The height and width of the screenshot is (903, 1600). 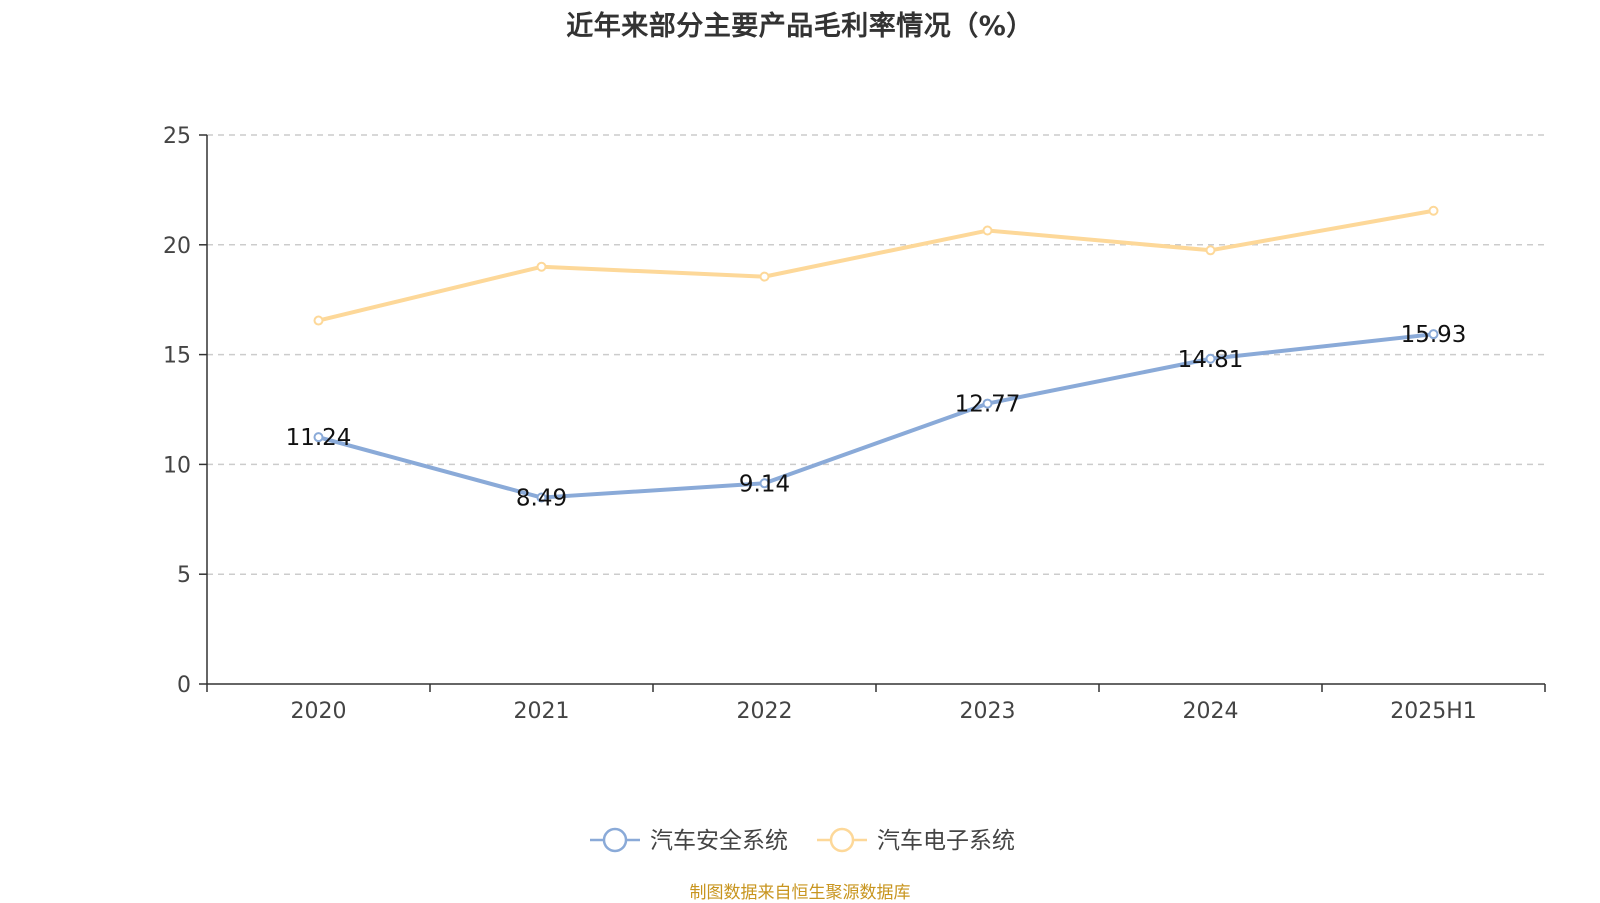 What do you see at coordinates (946, 841) in the screenshot?
I see `legend-label: 汽车电子系统` at bounding box center [946, 841].